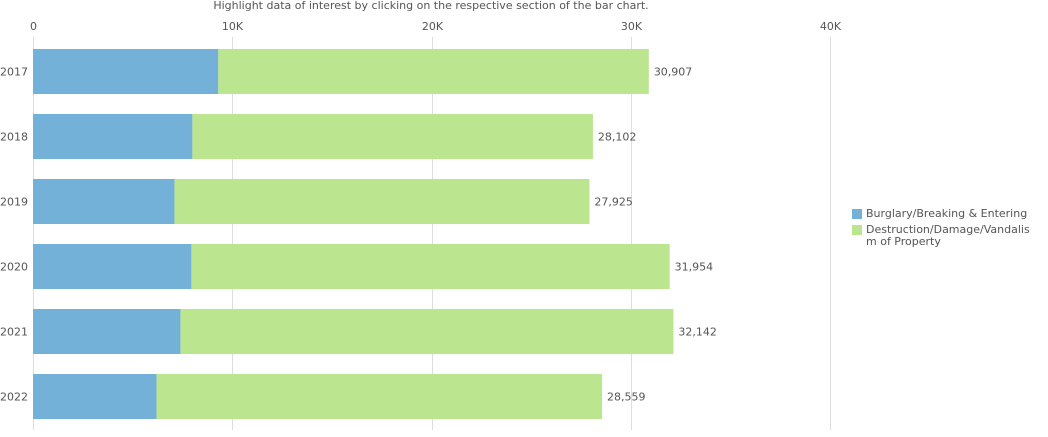  I want to click on data-label-total: 27,925, so click(613, 202).